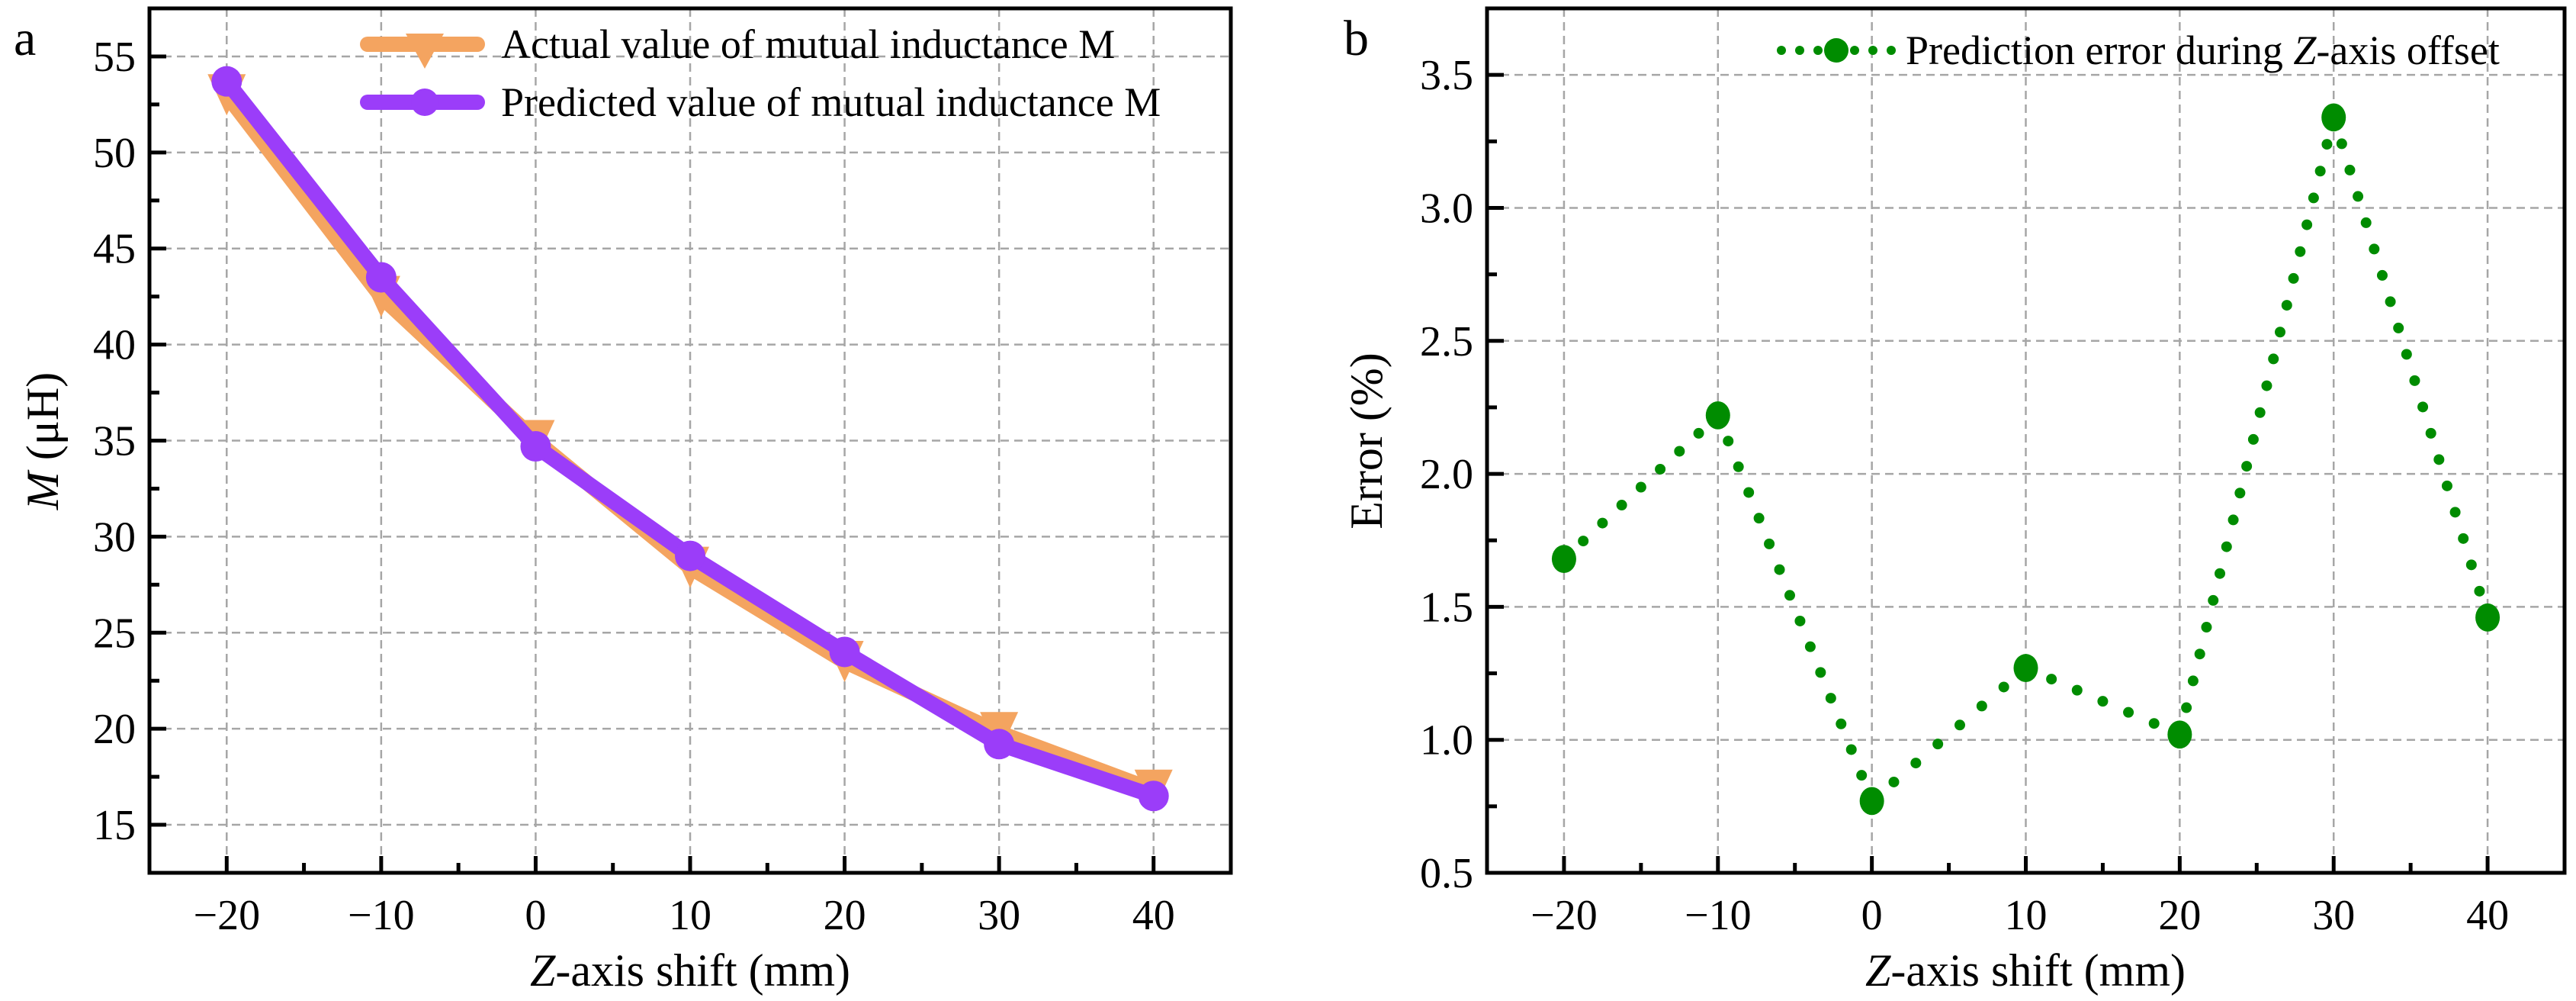 This screenshot has width=2576, height=1001. Describe the element at coordinates (114, 441) in the screenshot. I see `y-tick-label: 35` at that location.